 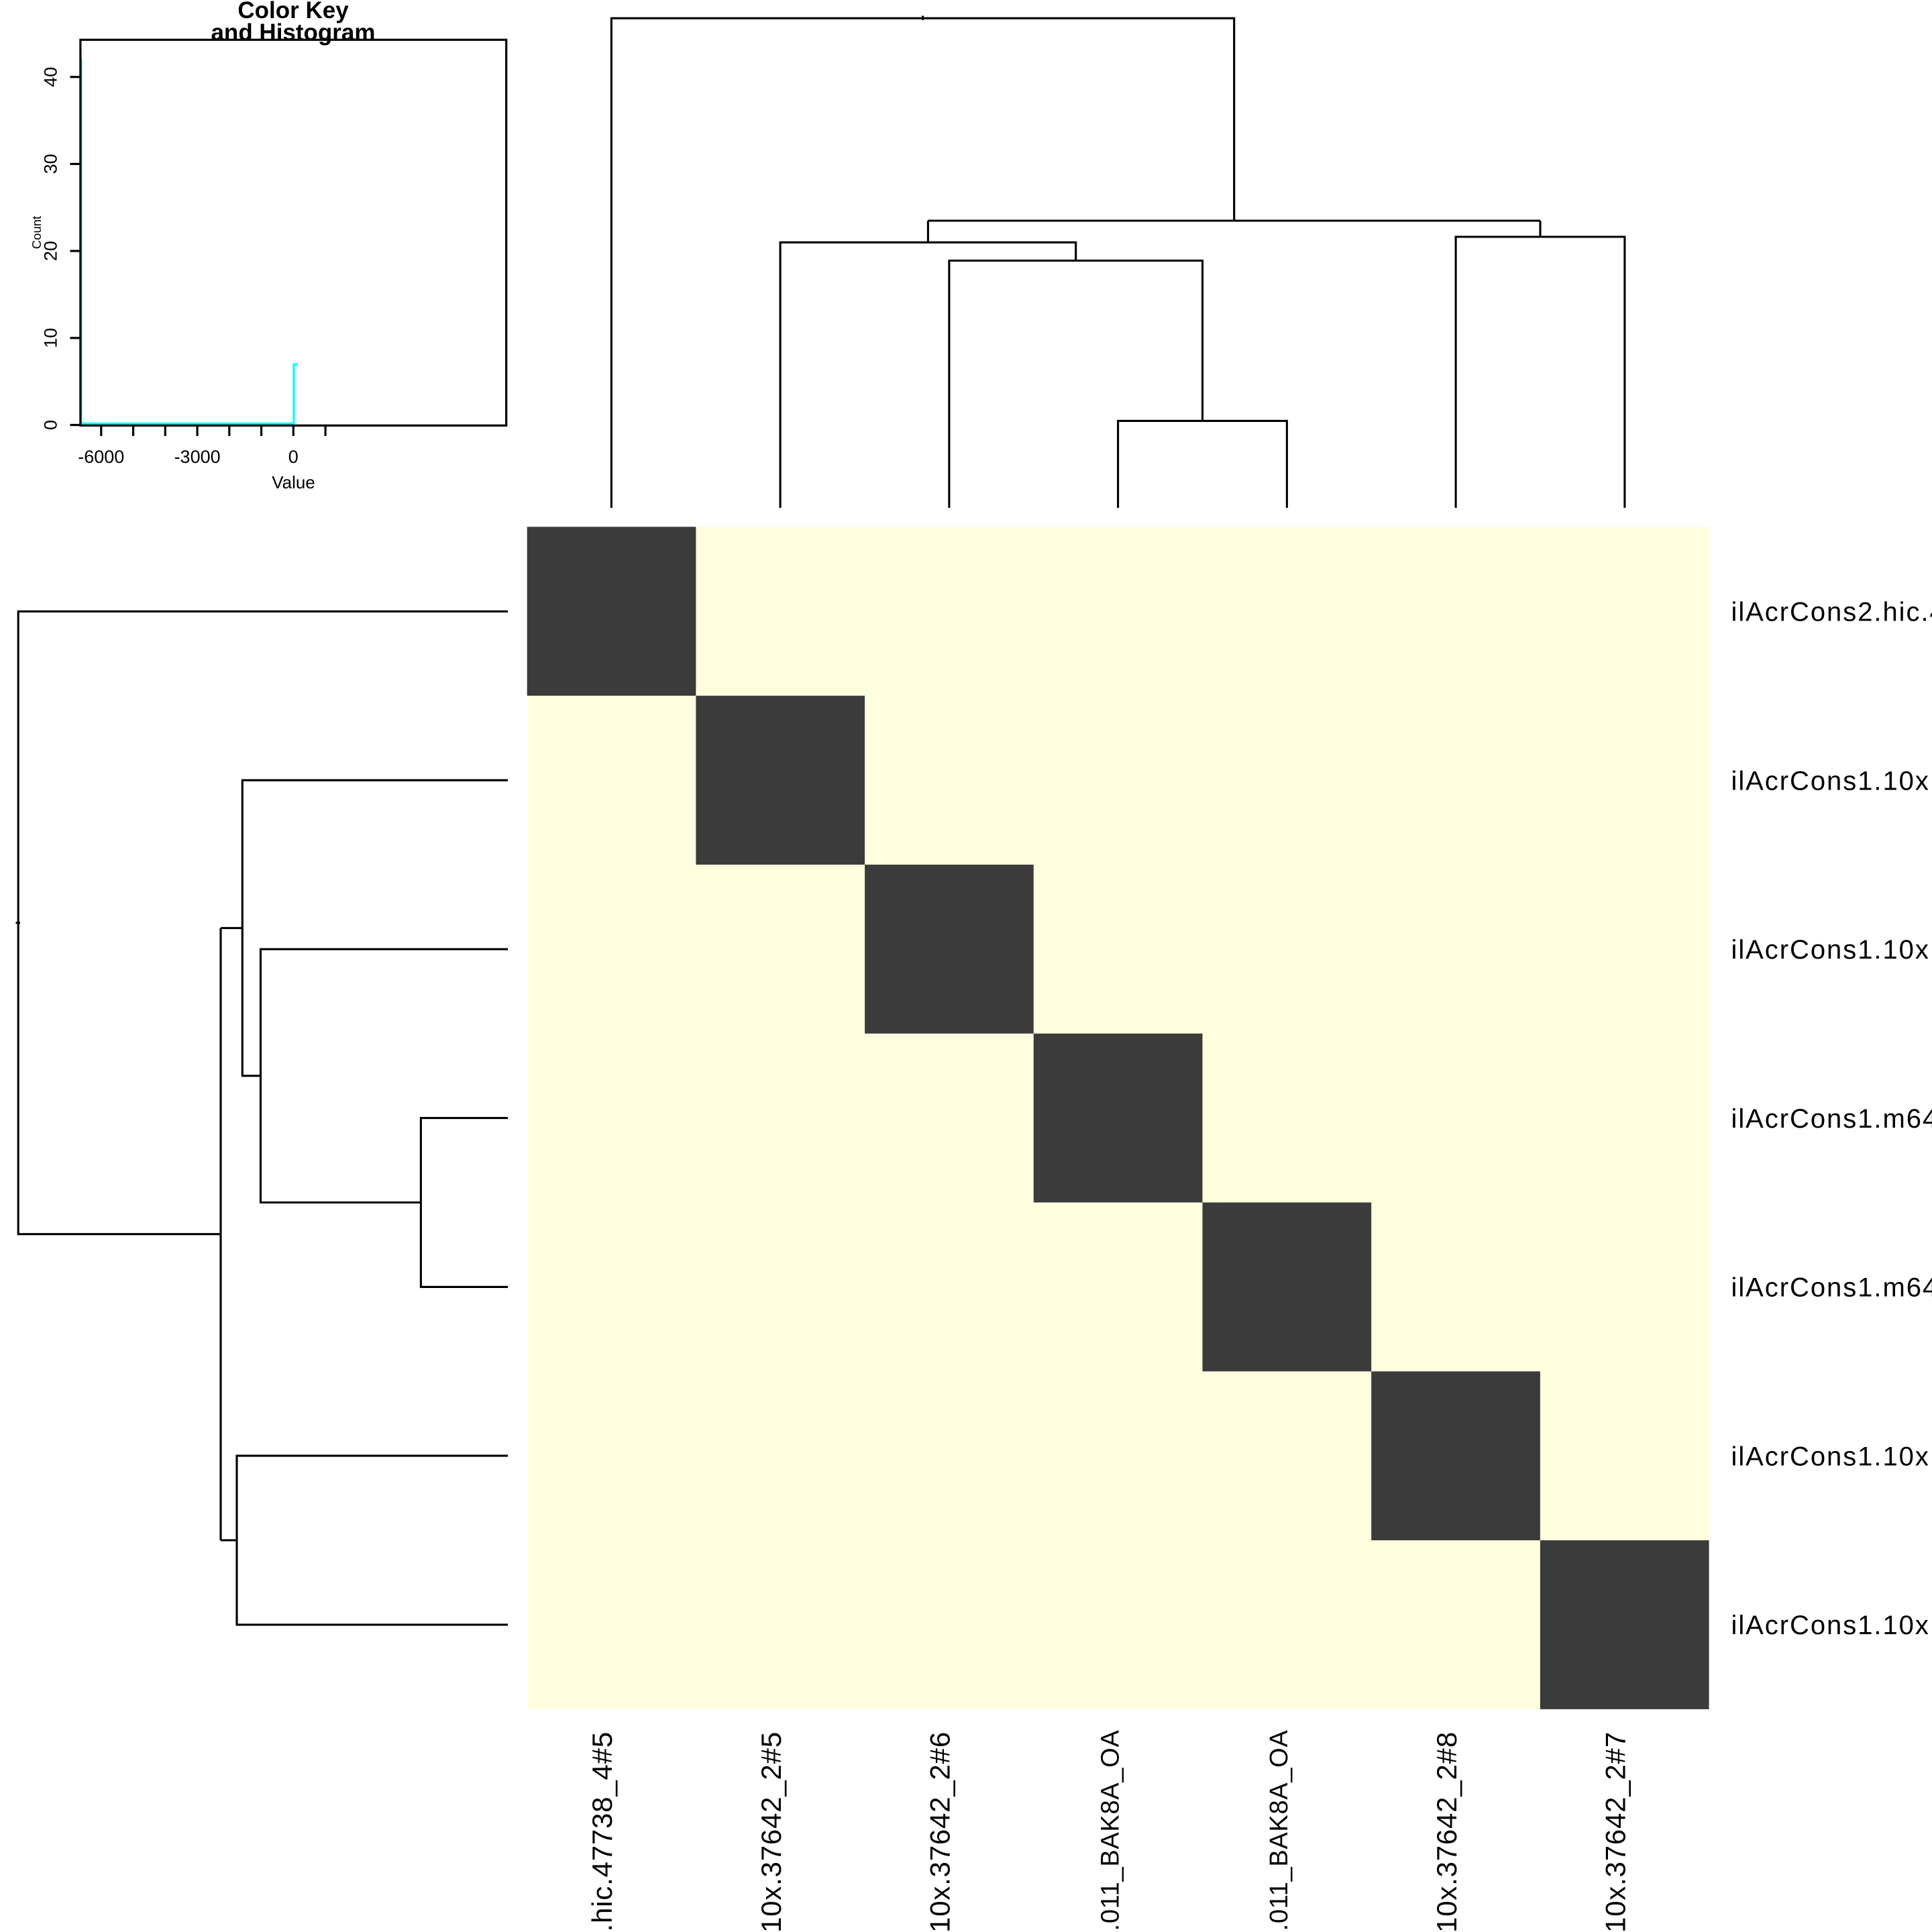 What do you see at coordinates (37, 232) in the screenshot?
I see `svg-text: Count` at bounding box center [37, 232].